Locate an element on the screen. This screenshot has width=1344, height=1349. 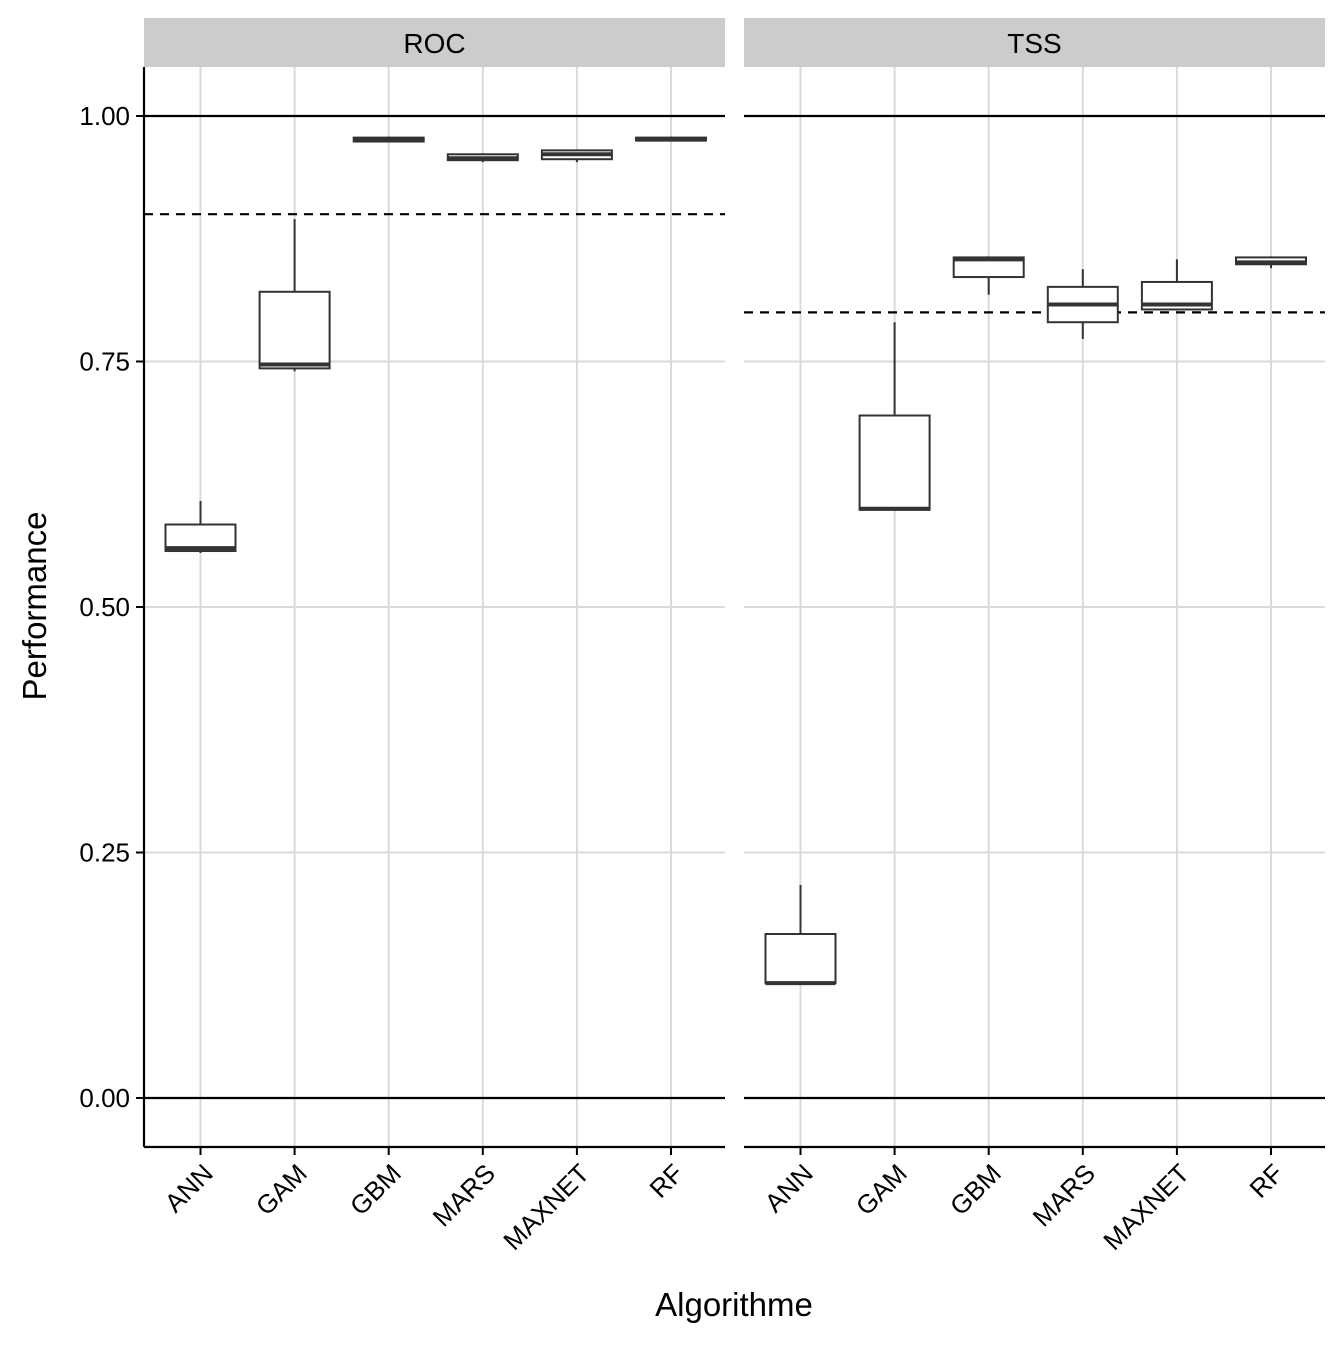
x-tick-label-roc-ann: ANN is located at coordinates (189, 1188).